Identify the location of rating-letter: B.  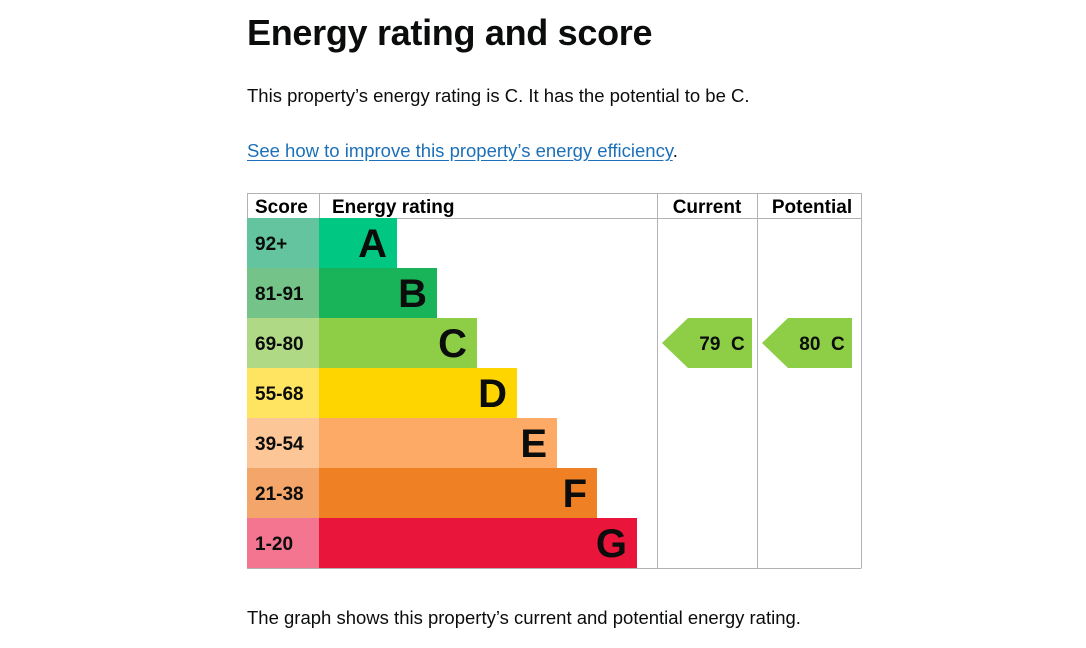
(412, 294).